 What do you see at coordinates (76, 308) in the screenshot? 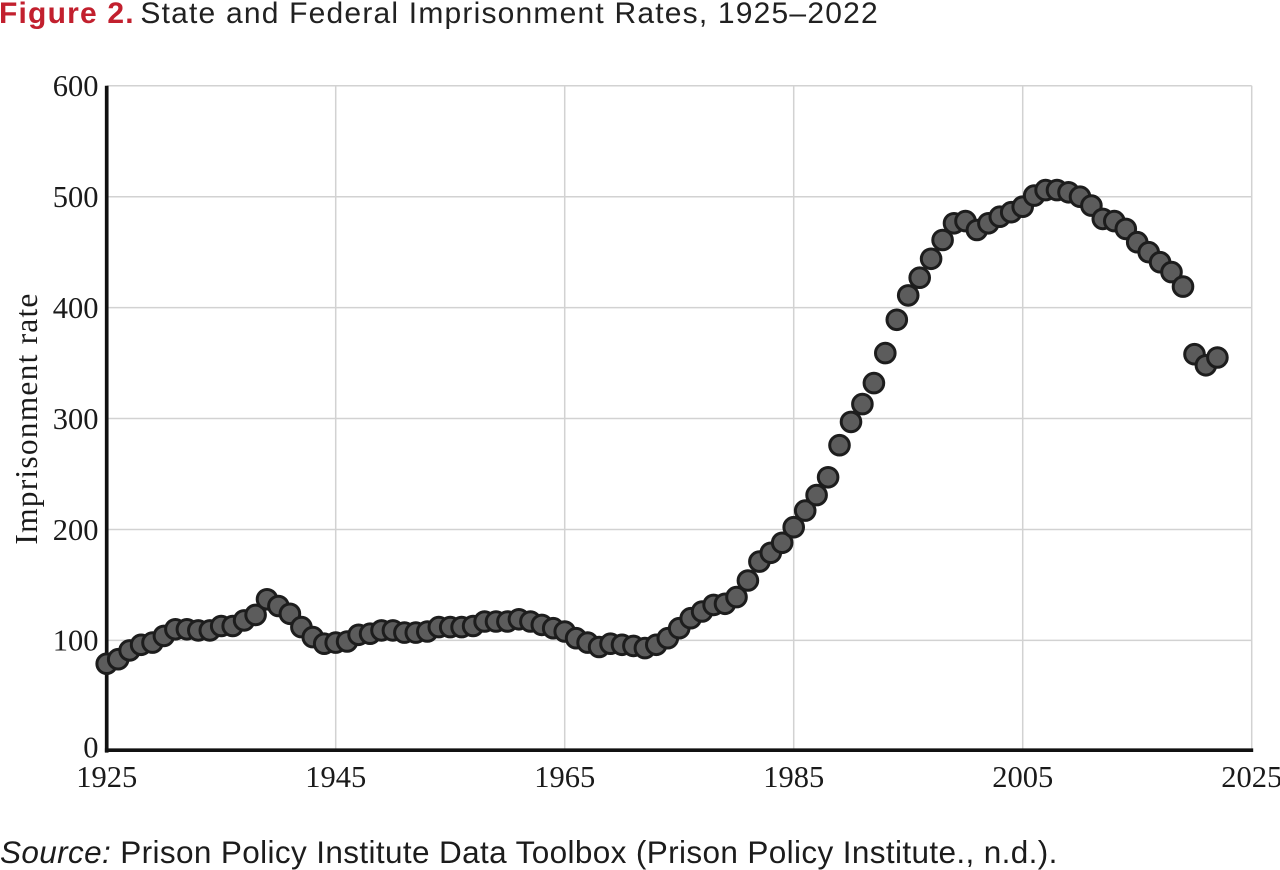
I see `svg-text: 400` at bounding box center [76, 308].